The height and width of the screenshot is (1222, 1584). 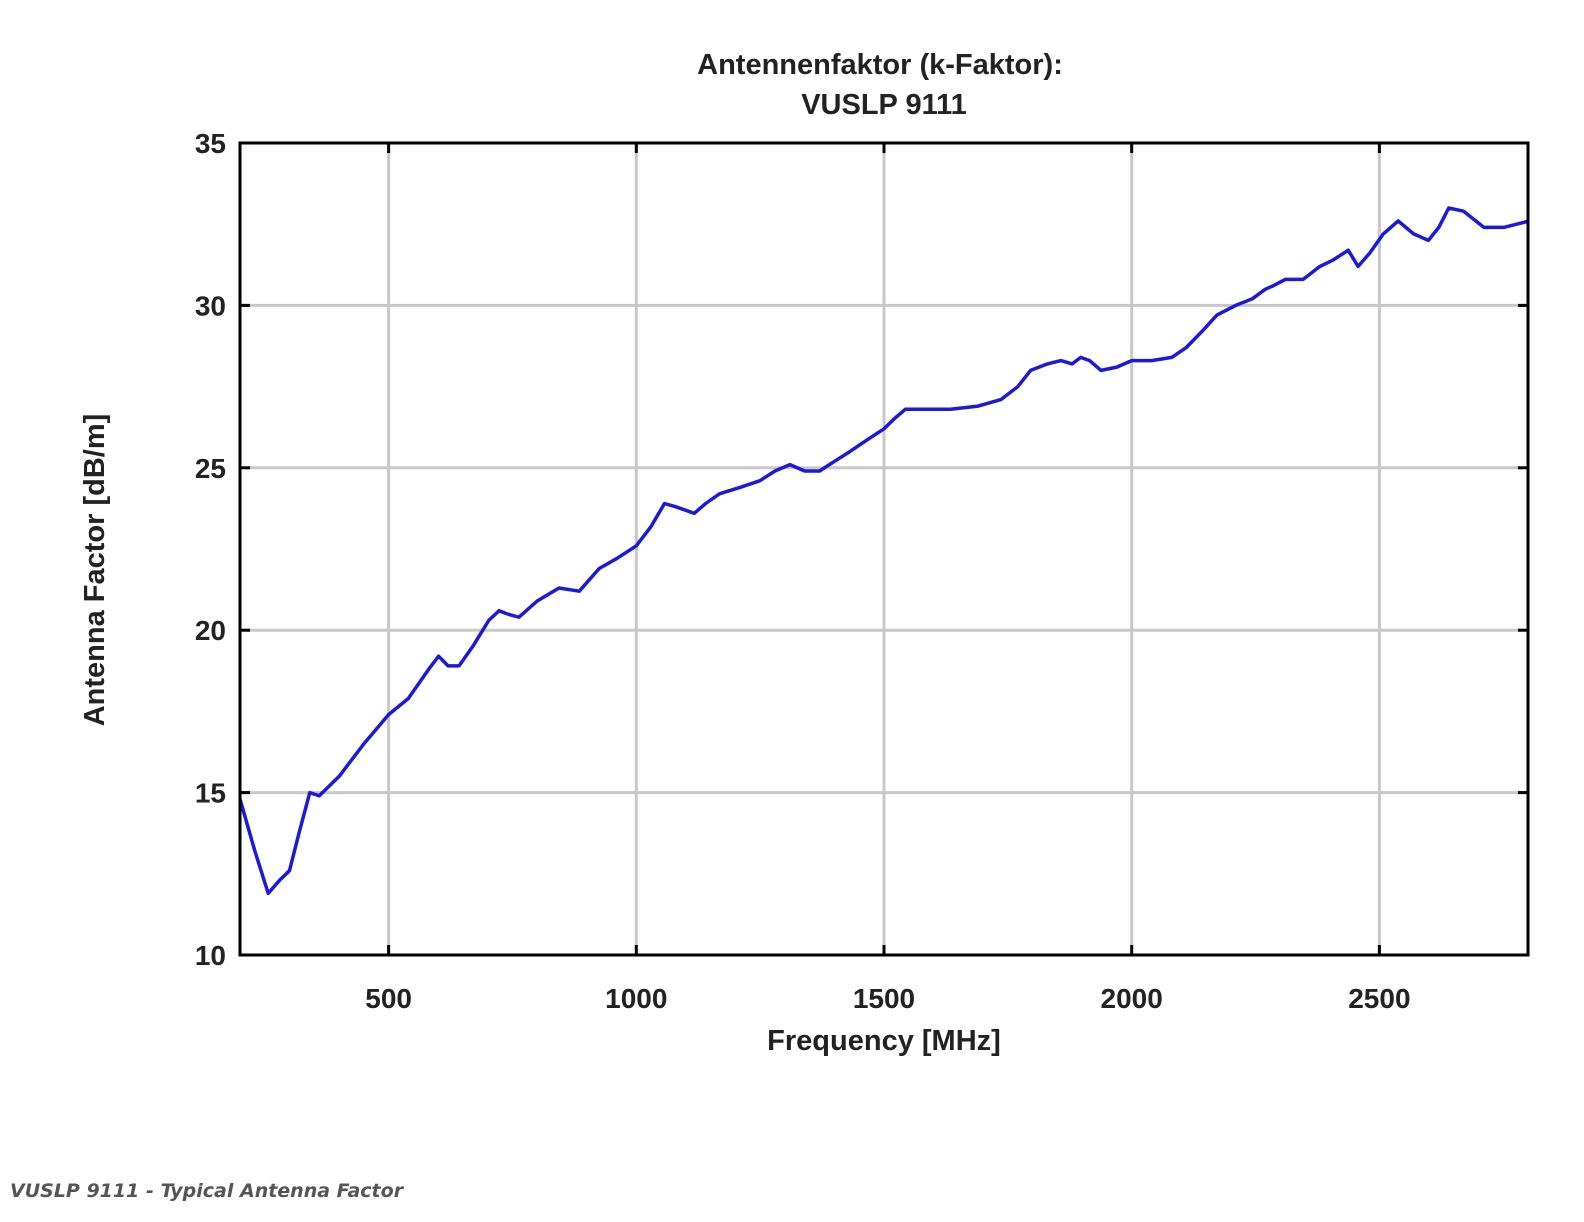 What do you see at coordinates (210, 305) in the screenshot?
I see `y-tick-label: 30` at bounding box center [210, 305].